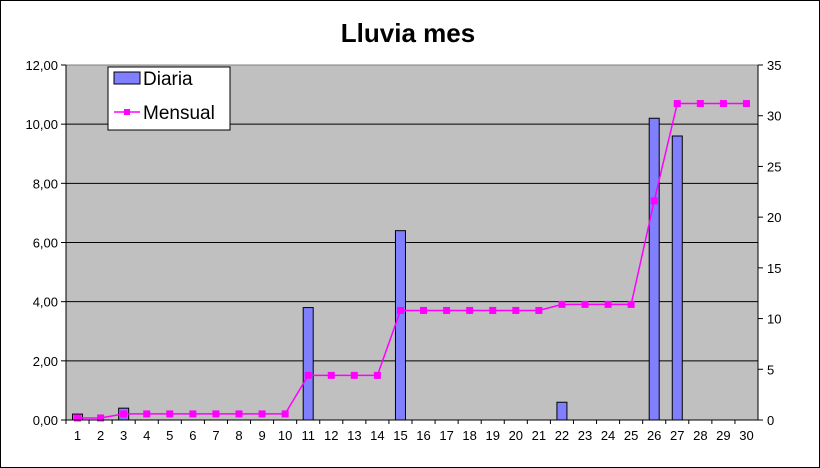  What do you see at coordinates (585, 435) in the screenshot?
I see `x-tick-label: 23` at bounding box center [585, 435].